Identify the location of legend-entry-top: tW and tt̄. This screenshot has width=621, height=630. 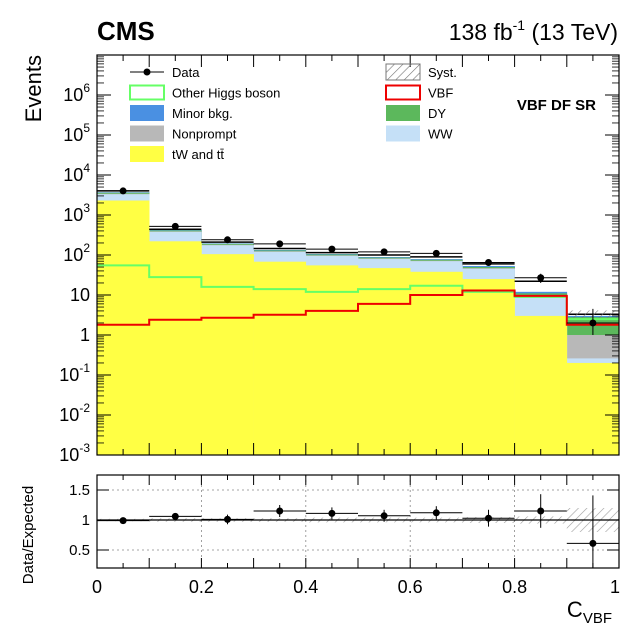
(177, 154).